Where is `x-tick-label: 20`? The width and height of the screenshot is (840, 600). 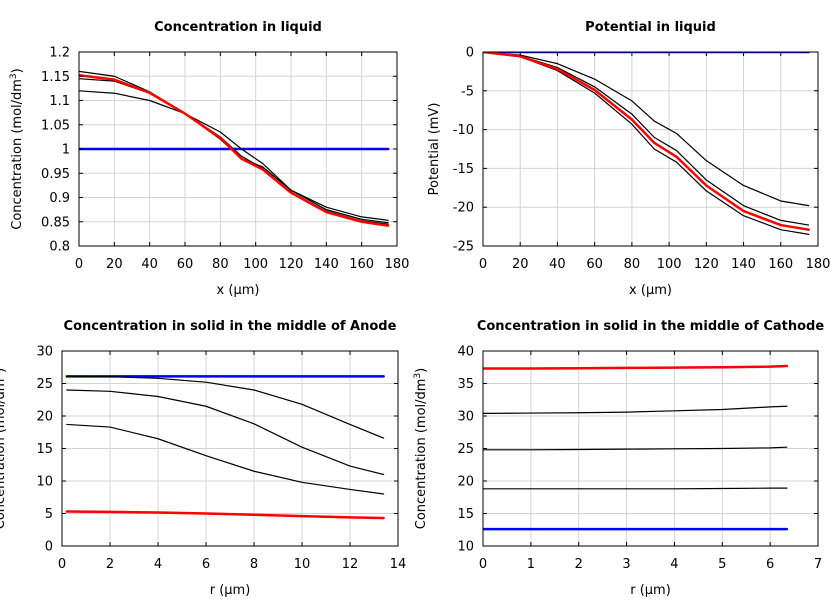 x-tick-label: 20 is located at coordinates (520, 264).